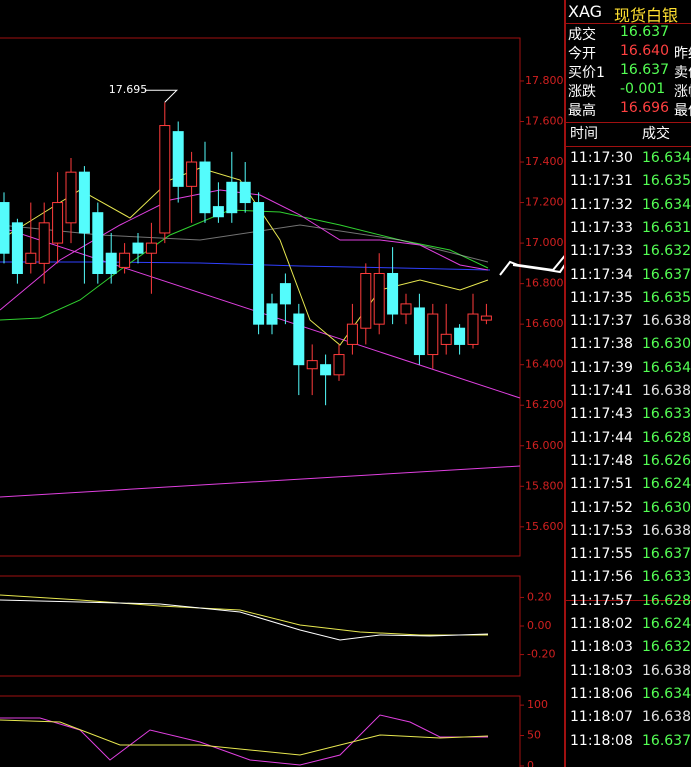 This screenshot has height=767, width=691. What do you see at coordinates (666, 624) in the screenshot?
I see `trade-price: 16.624` at bounding box center [666, 624].